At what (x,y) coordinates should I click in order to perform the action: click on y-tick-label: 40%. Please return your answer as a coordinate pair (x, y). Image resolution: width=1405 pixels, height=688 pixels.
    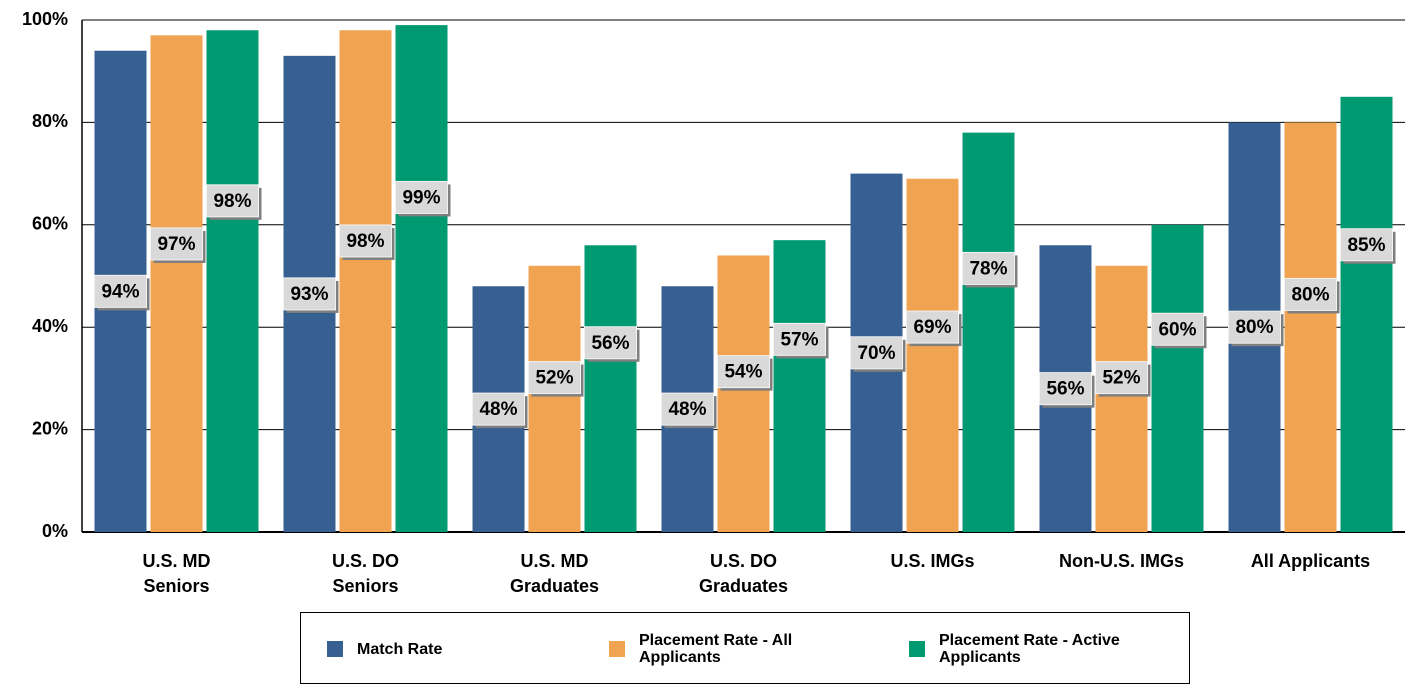
    Looking at the image, I should click on (50, 326).